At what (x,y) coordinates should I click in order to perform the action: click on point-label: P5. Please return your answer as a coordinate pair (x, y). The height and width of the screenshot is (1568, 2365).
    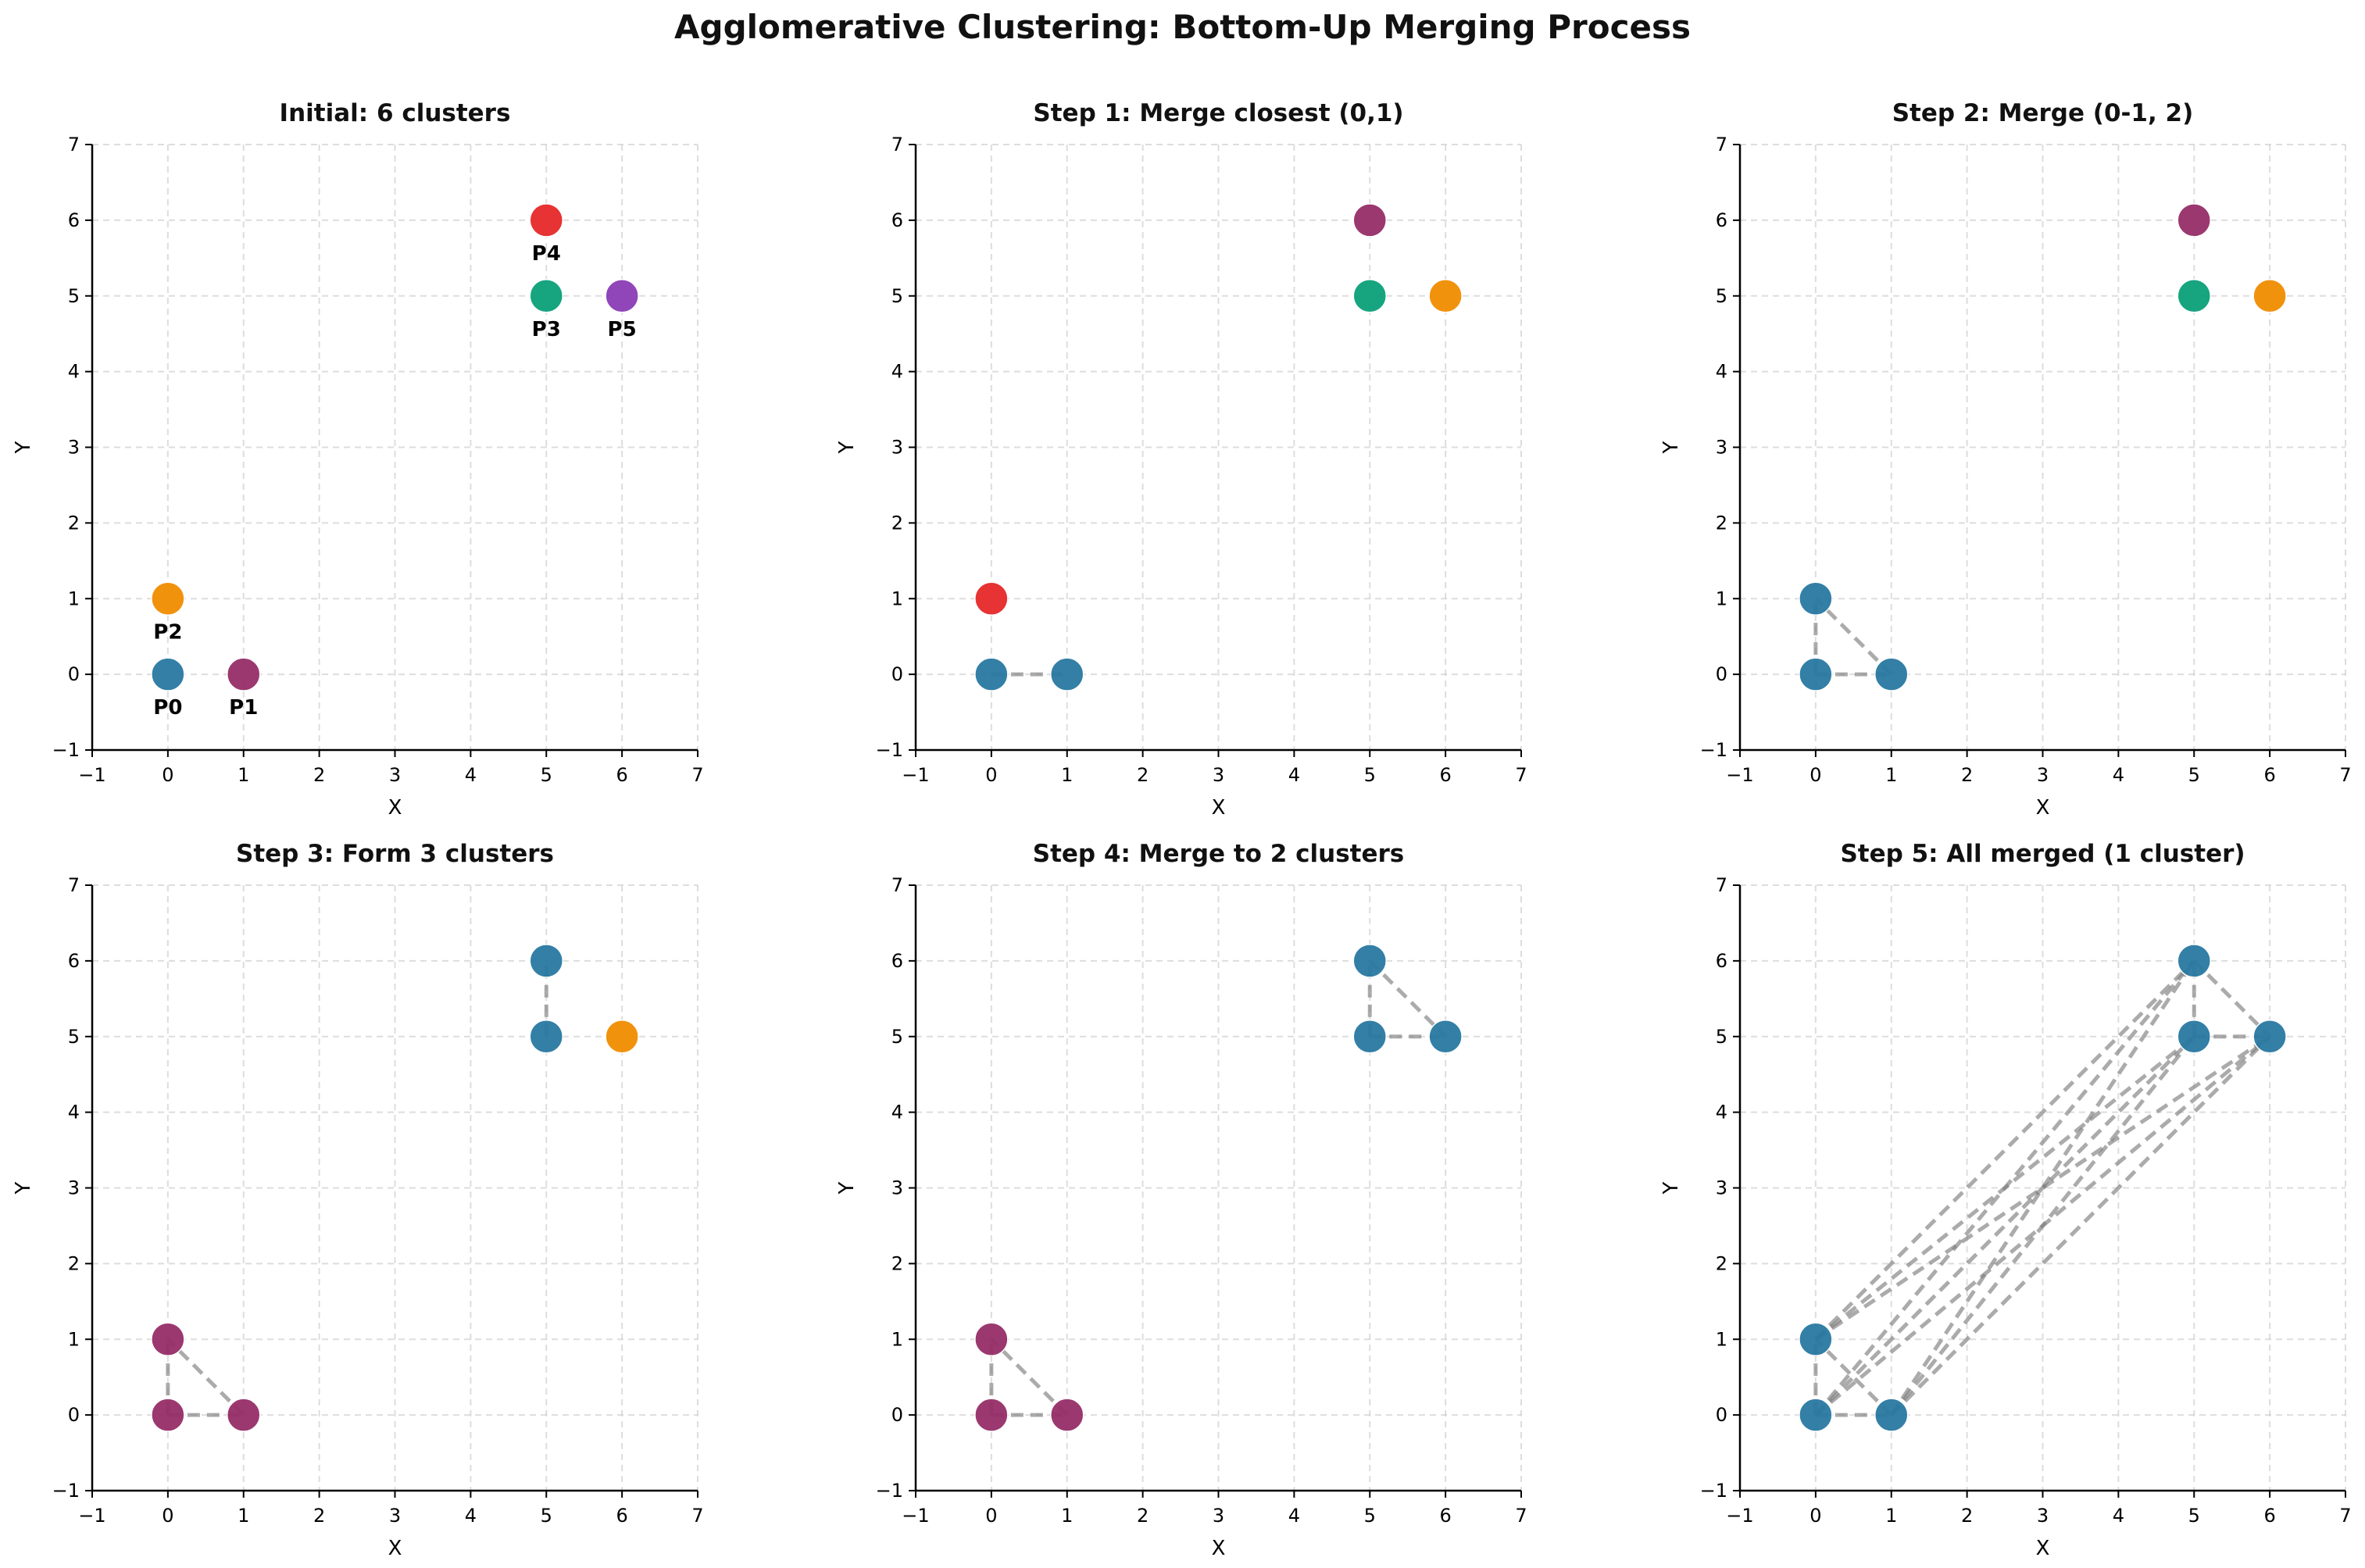
    Looking at the image, I should click on (622, 329).